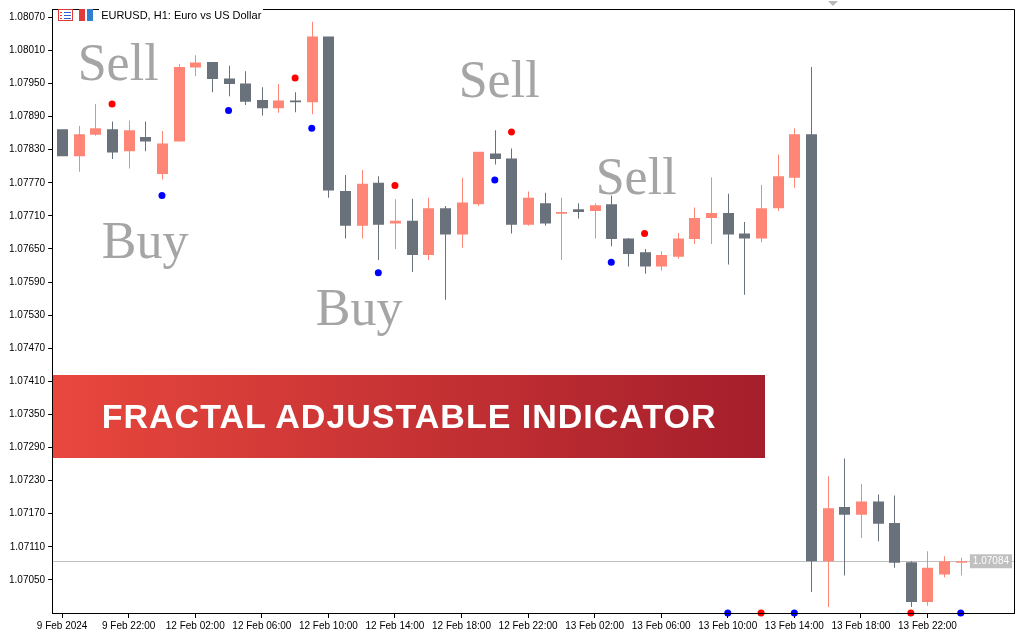  Describe the element at coordinates (27, 281) in the screenshot. I see `y-tick-label: 1.07590` at that location.